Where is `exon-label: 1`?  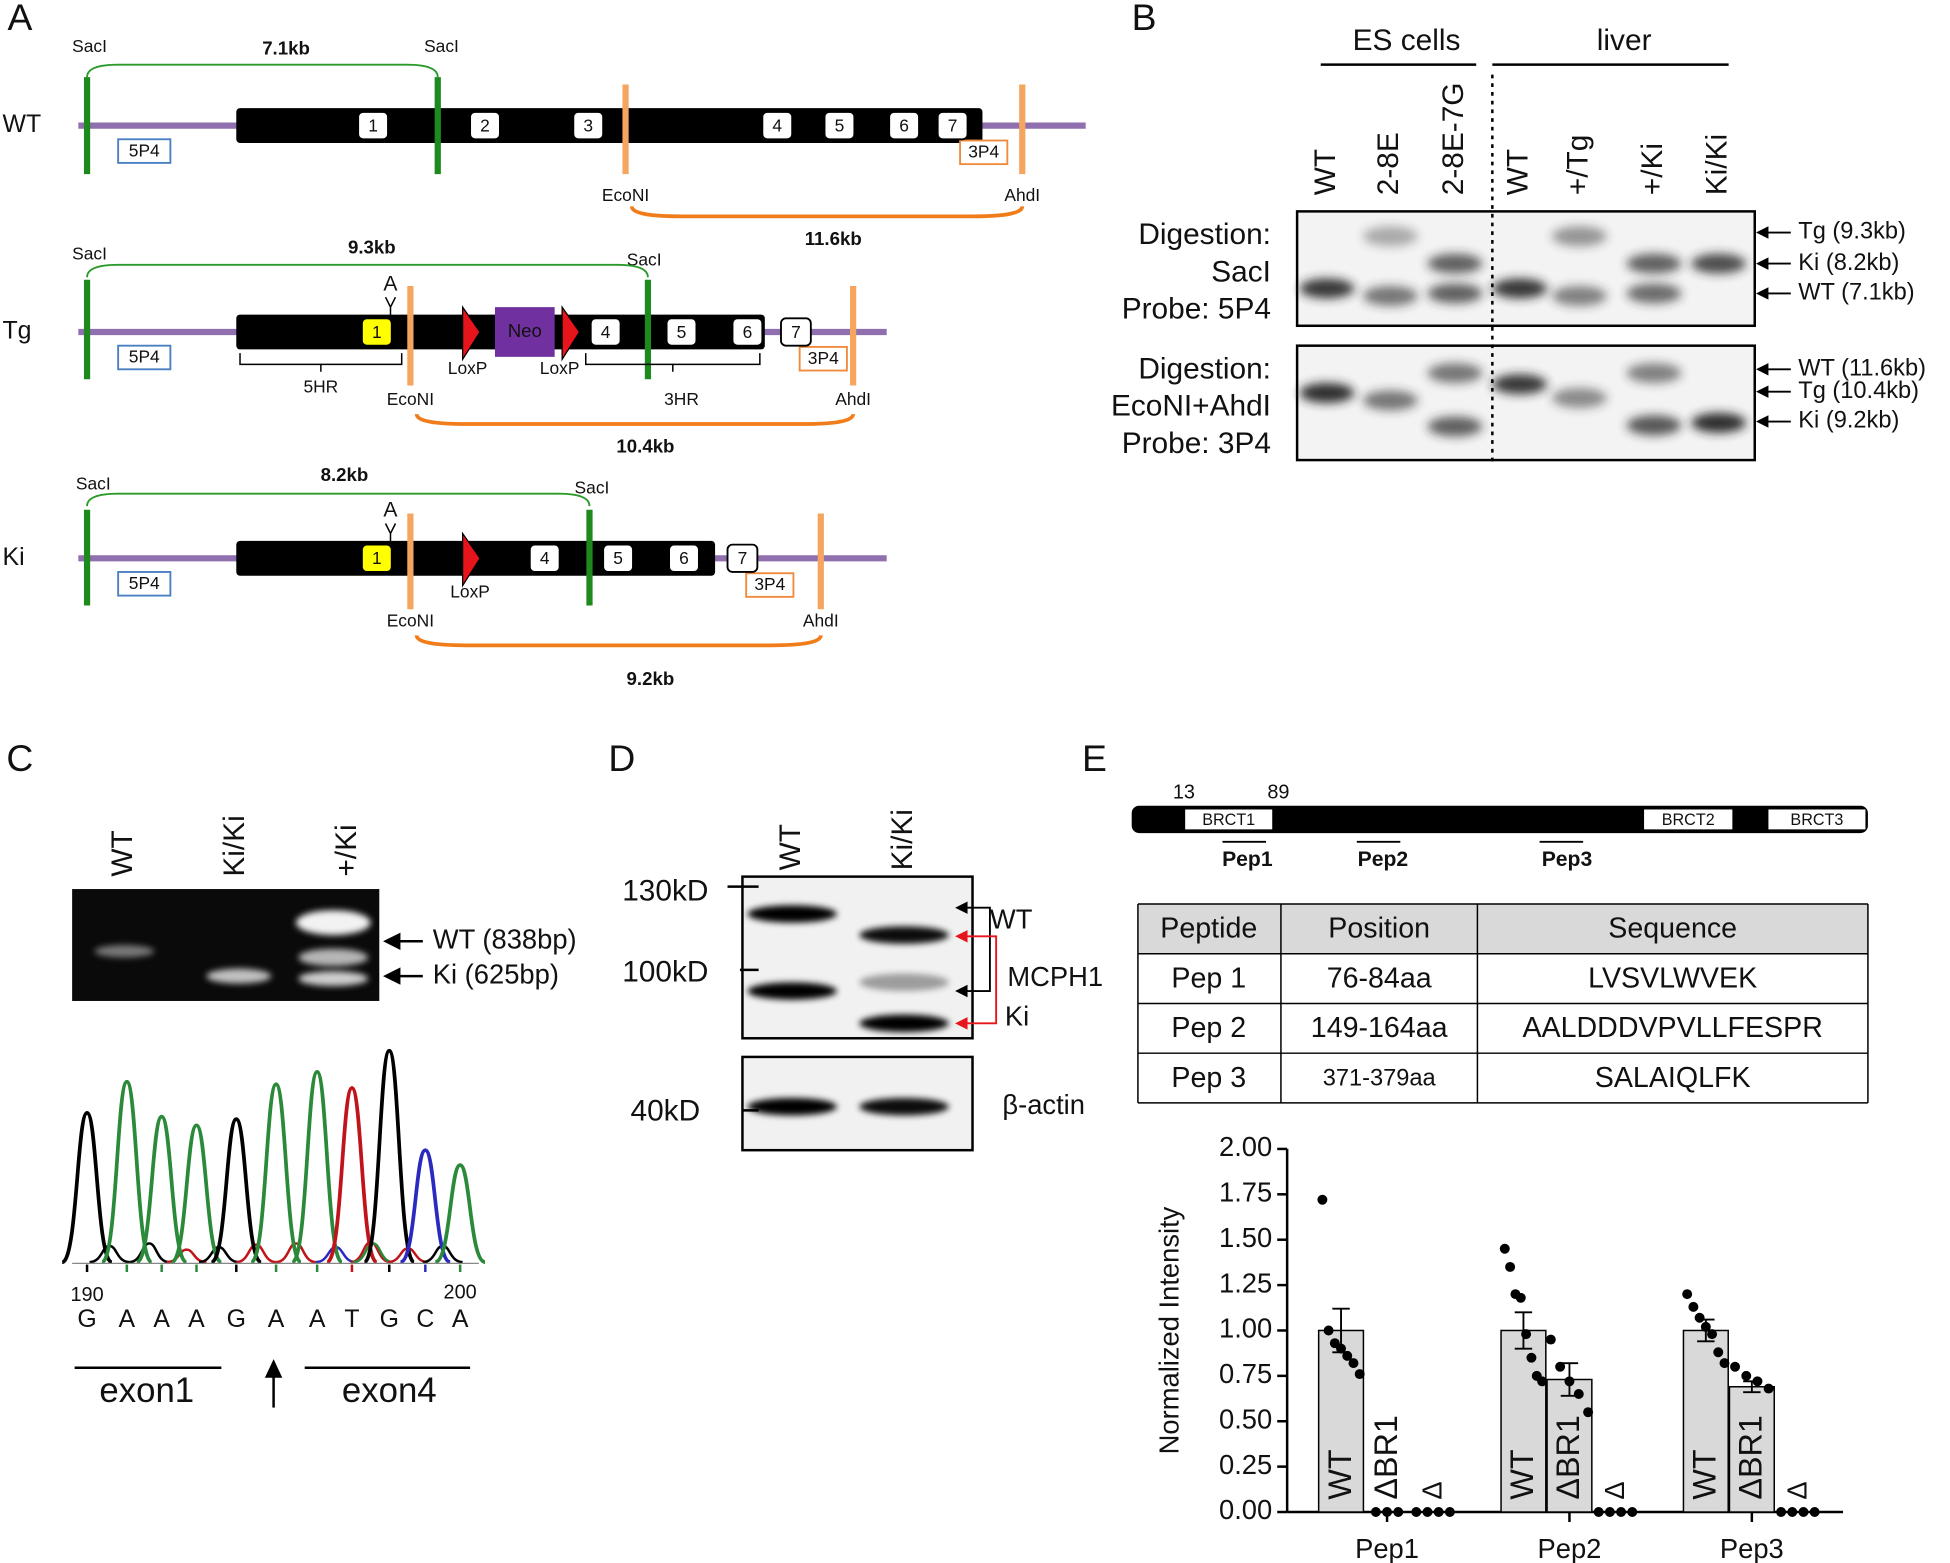 exon-label: 1 is located at coordinates (373, 125).